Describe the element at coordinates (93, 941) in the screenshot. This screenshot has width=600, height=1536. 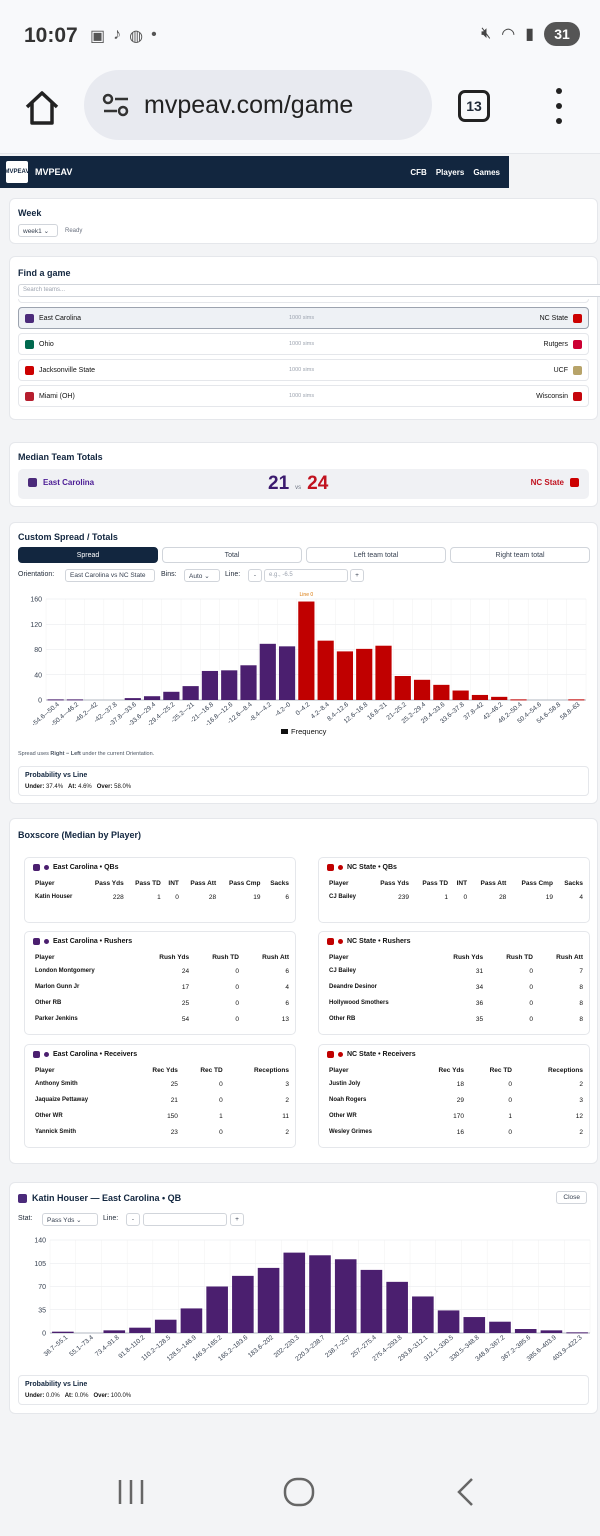
I see `subcard-title-text: East Carolina • Rushers` at that location.